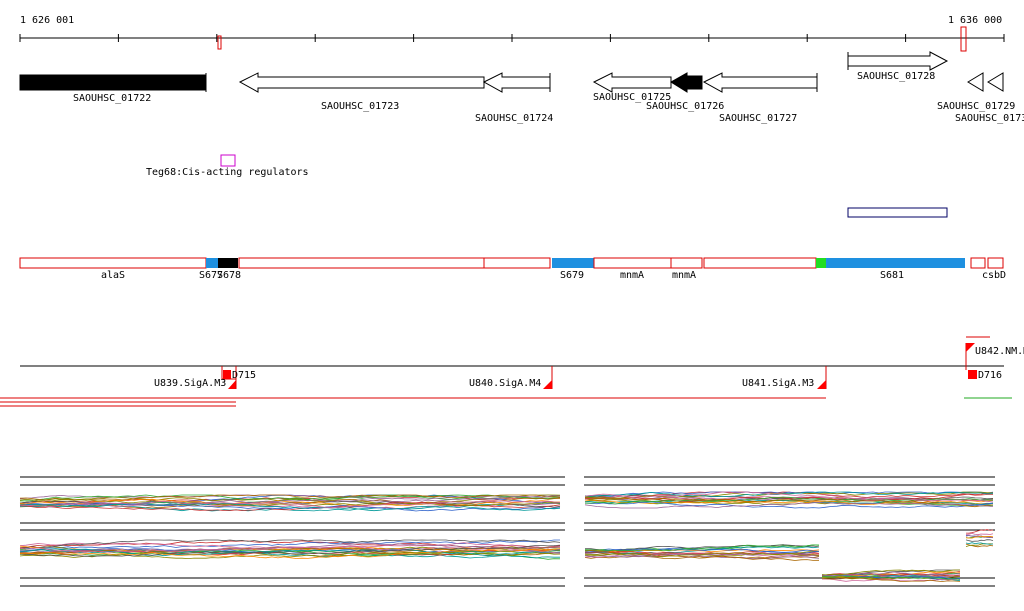 The image size is (1024, 611). Describe the element at coordinates (685, 92) in the screenshot. I see `gene-saouhsc-01726: SAOUHSC_01726` at that location.